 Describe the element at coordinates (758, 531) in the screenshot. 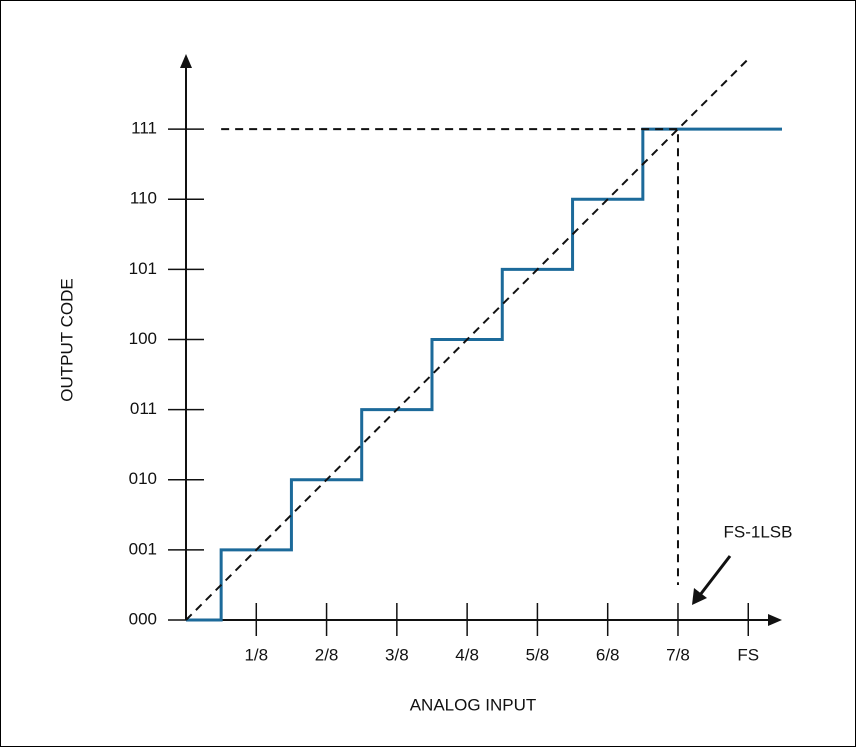

I see `annotation: FS-1LSB` at that location.